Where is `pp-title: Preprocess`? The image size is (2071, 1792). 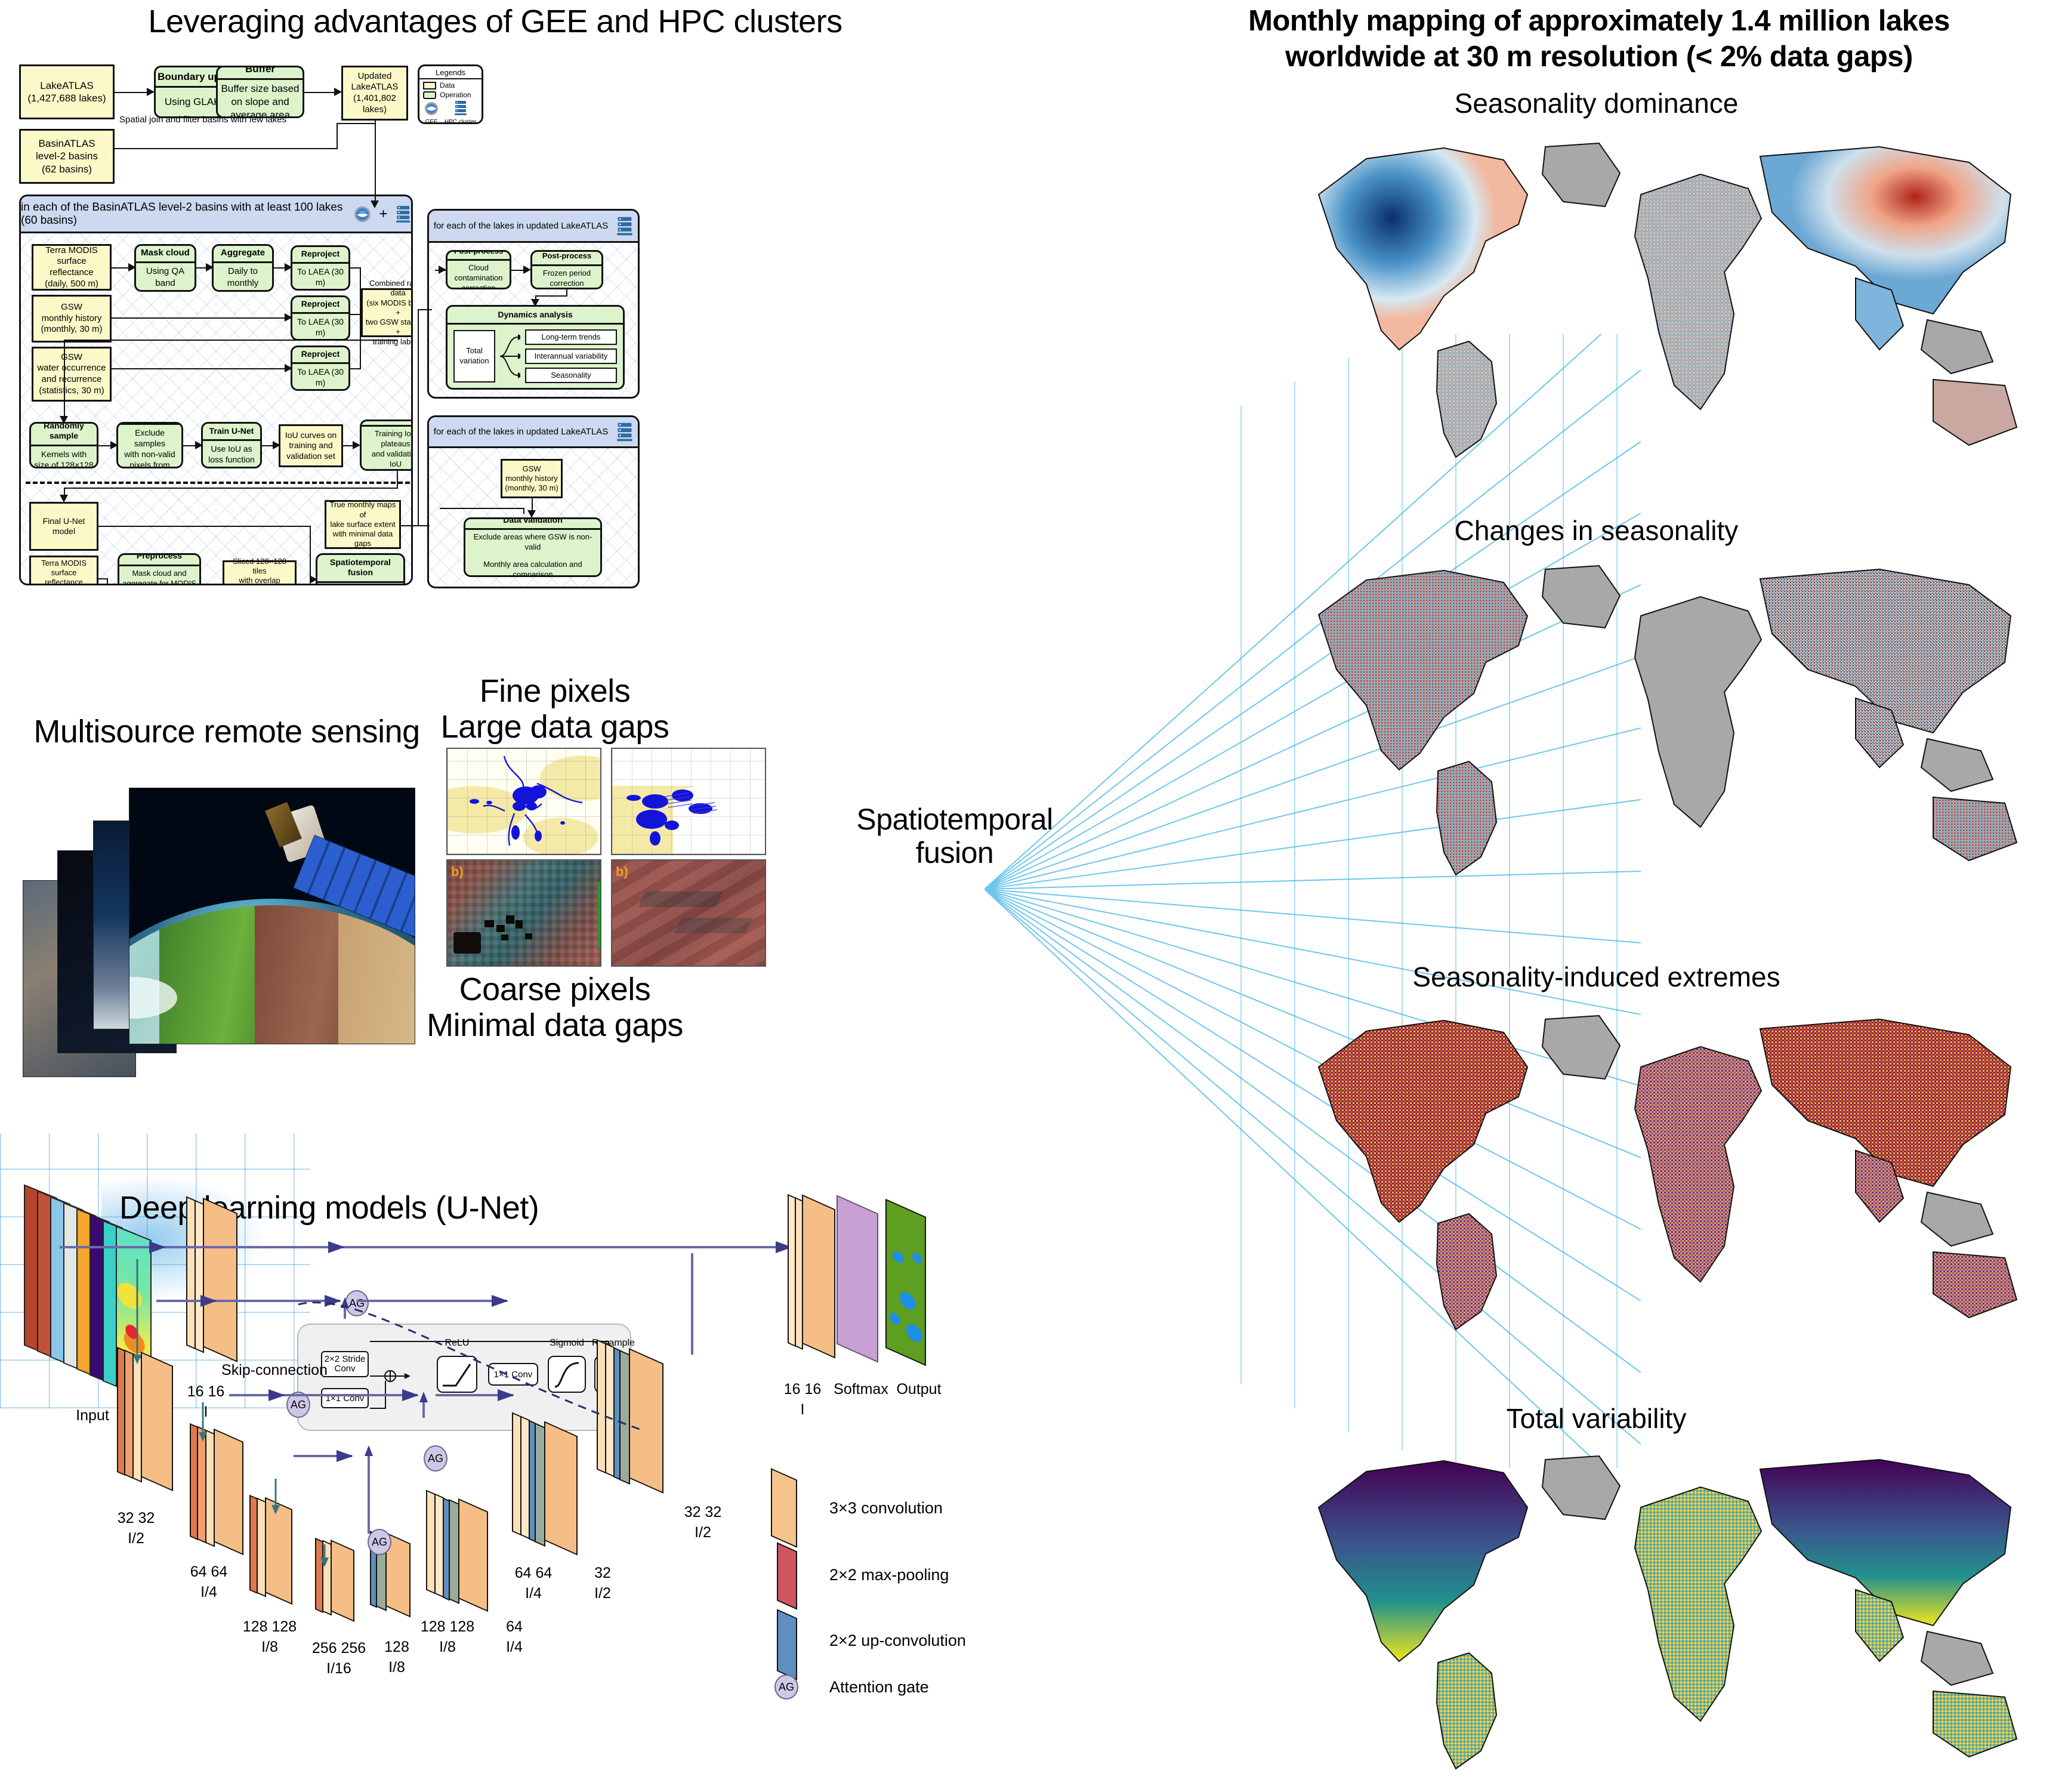 pp-title: Preprocess is located at coordinates (159, 560).